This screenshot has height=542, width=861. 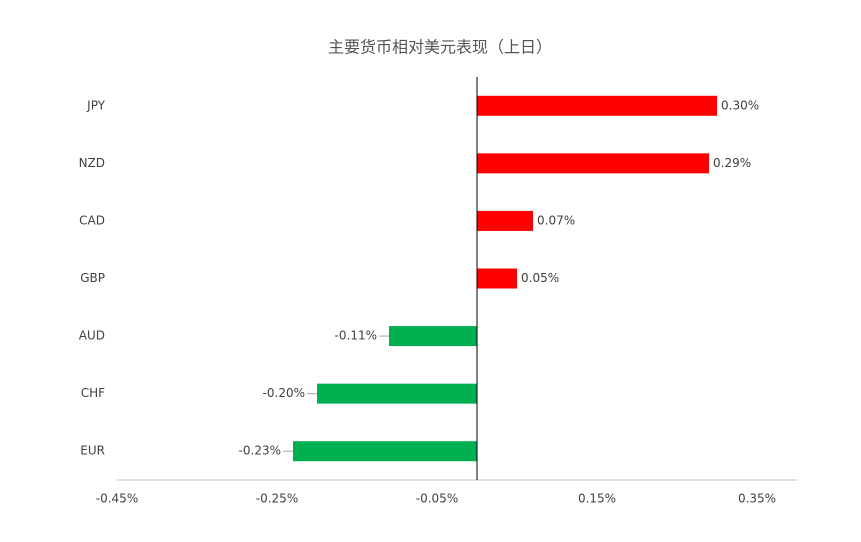 I want to click on y-tick-label: JPY, so click(x=96, y=105).